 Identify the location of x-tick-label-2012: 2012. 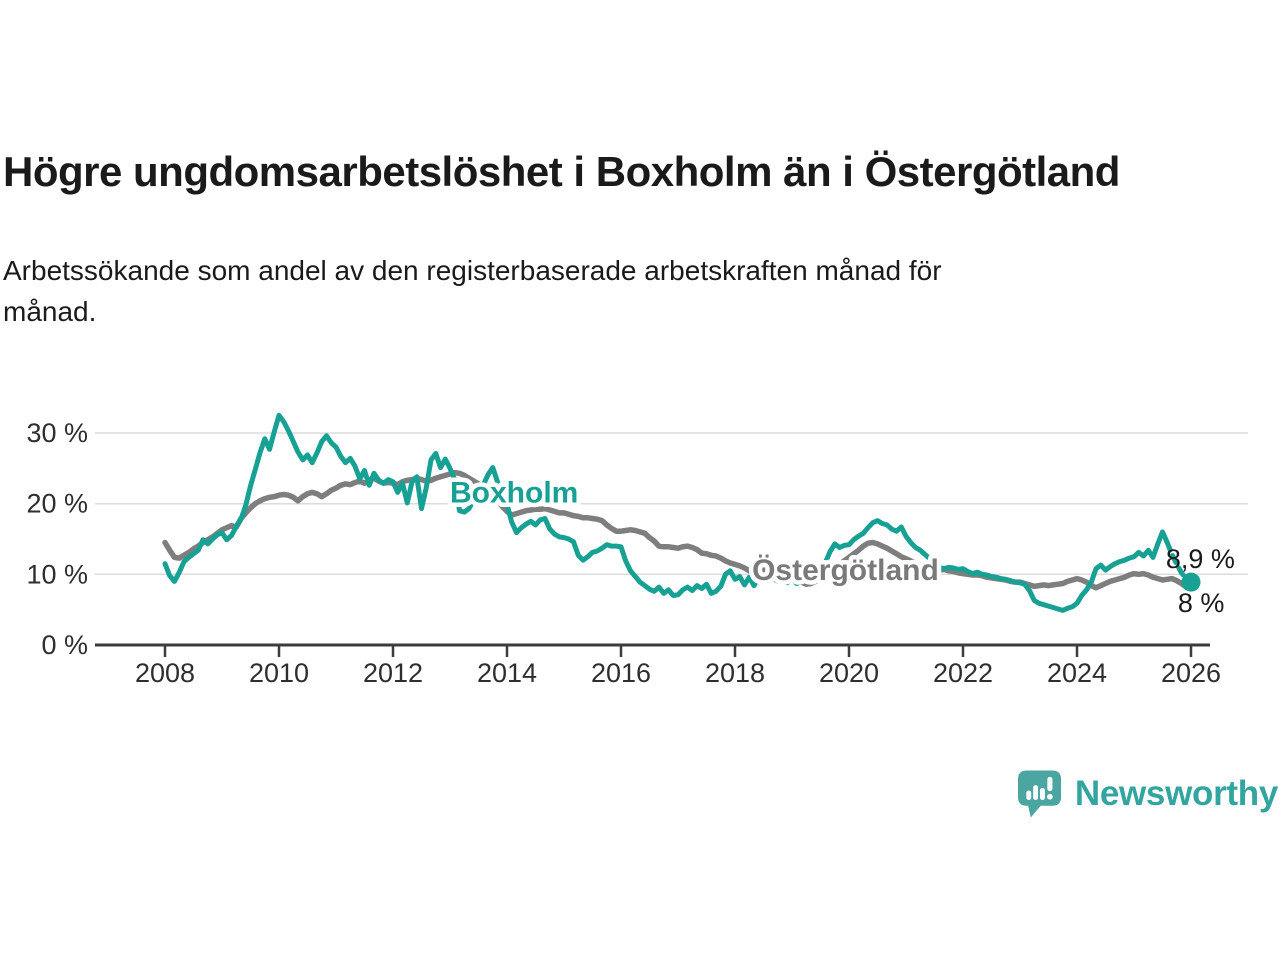
(393, 673).